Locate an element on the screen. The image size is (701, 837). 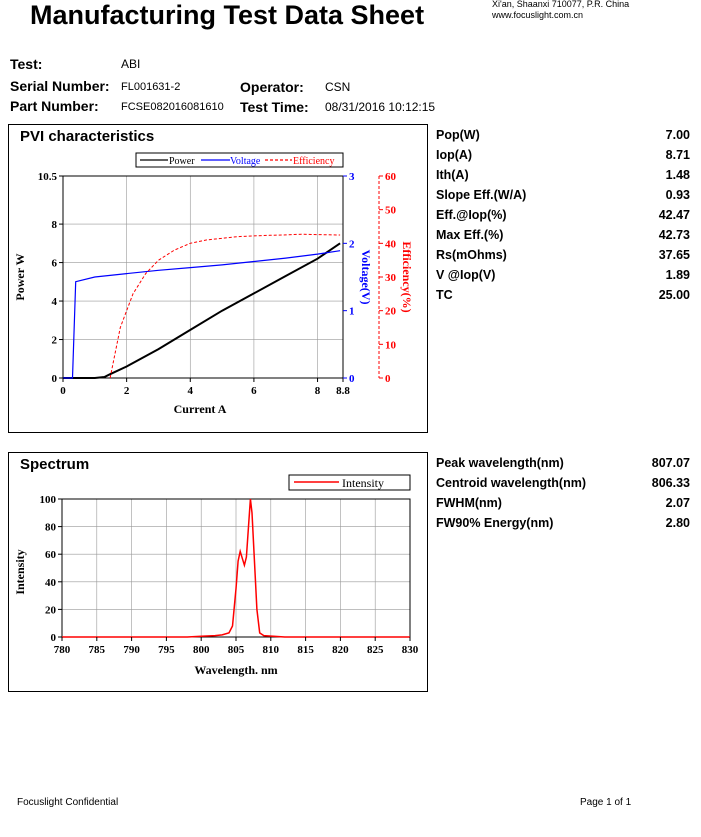
pvi-x-tick-label: 2 is located at coordinates (127, 391).